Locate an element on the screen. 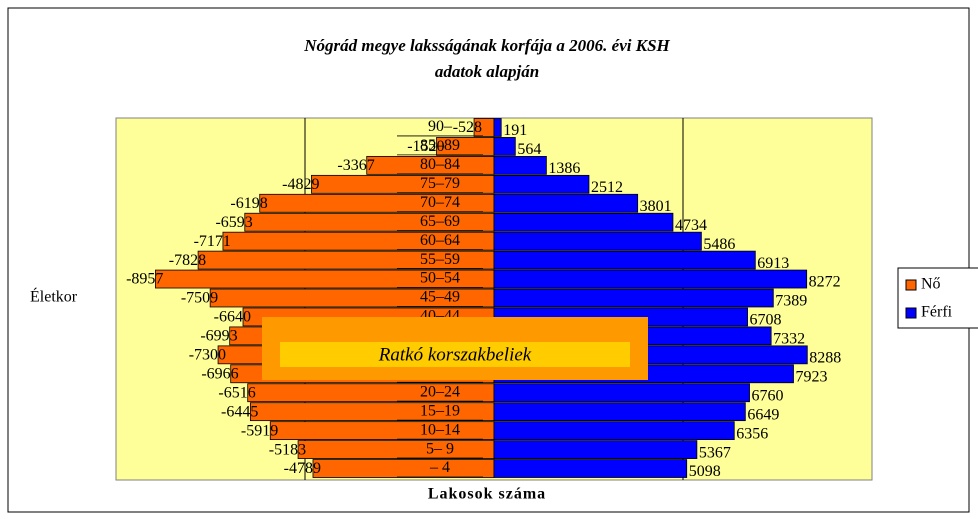 This screenshot has height=519, width=978. data-label: -6198 is located at coordinates (248, 203).